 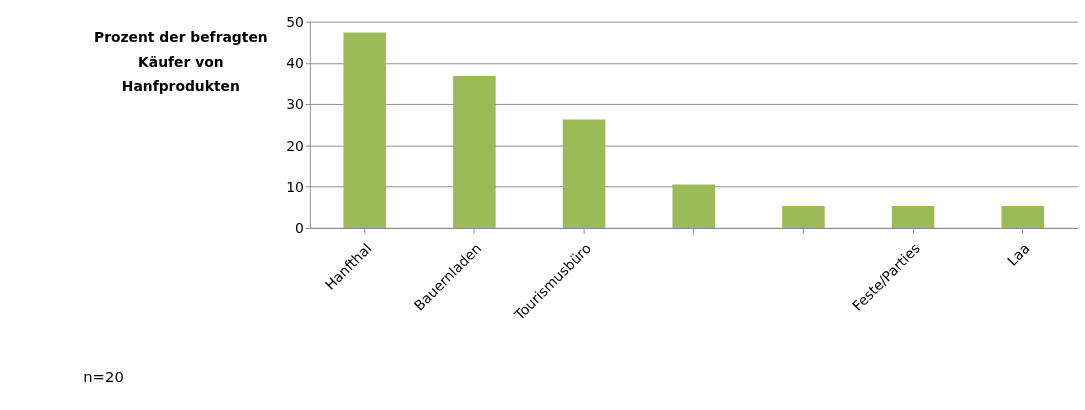 What do you see at coordinates (295, 186) in the screenshot?
I see `y-tick-label: 10` at bounding box center [295, 186].